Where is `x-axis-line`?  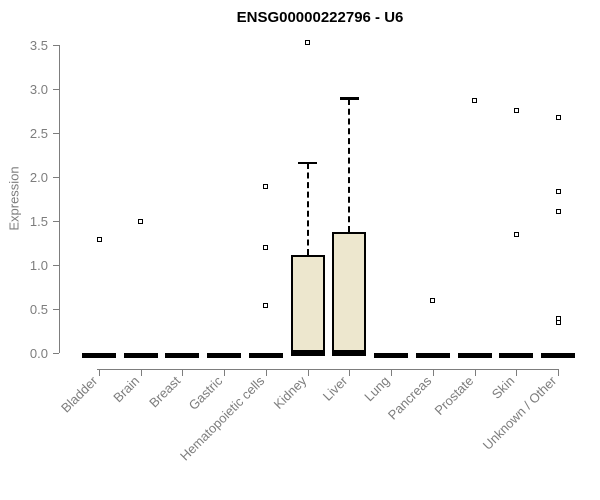 x-axis-line is located at coordinates (328, 369).